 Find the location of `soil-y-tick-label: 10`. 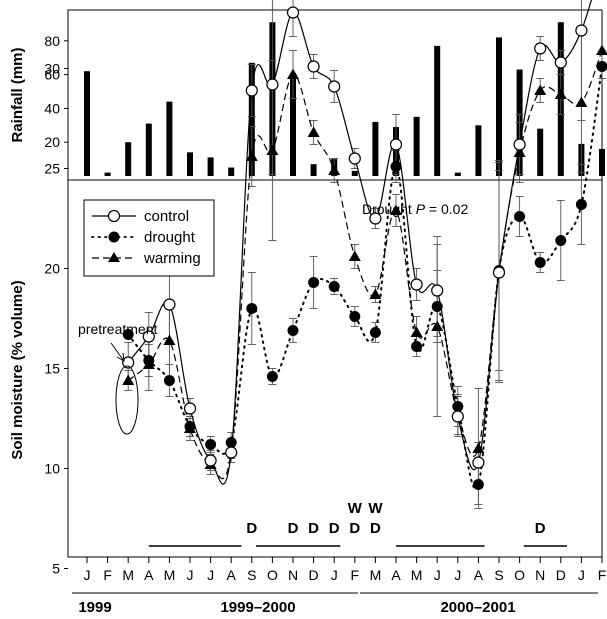

soil-y-tick-label: 10 is located at coordinates (52, 469).